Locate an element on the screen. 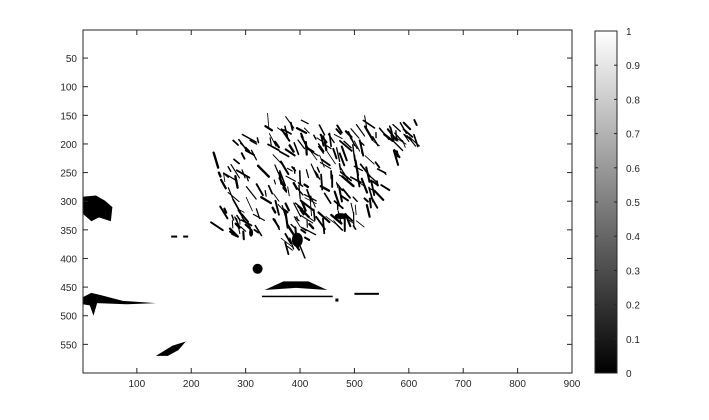  colorbar is located at coordinates (606, 202).